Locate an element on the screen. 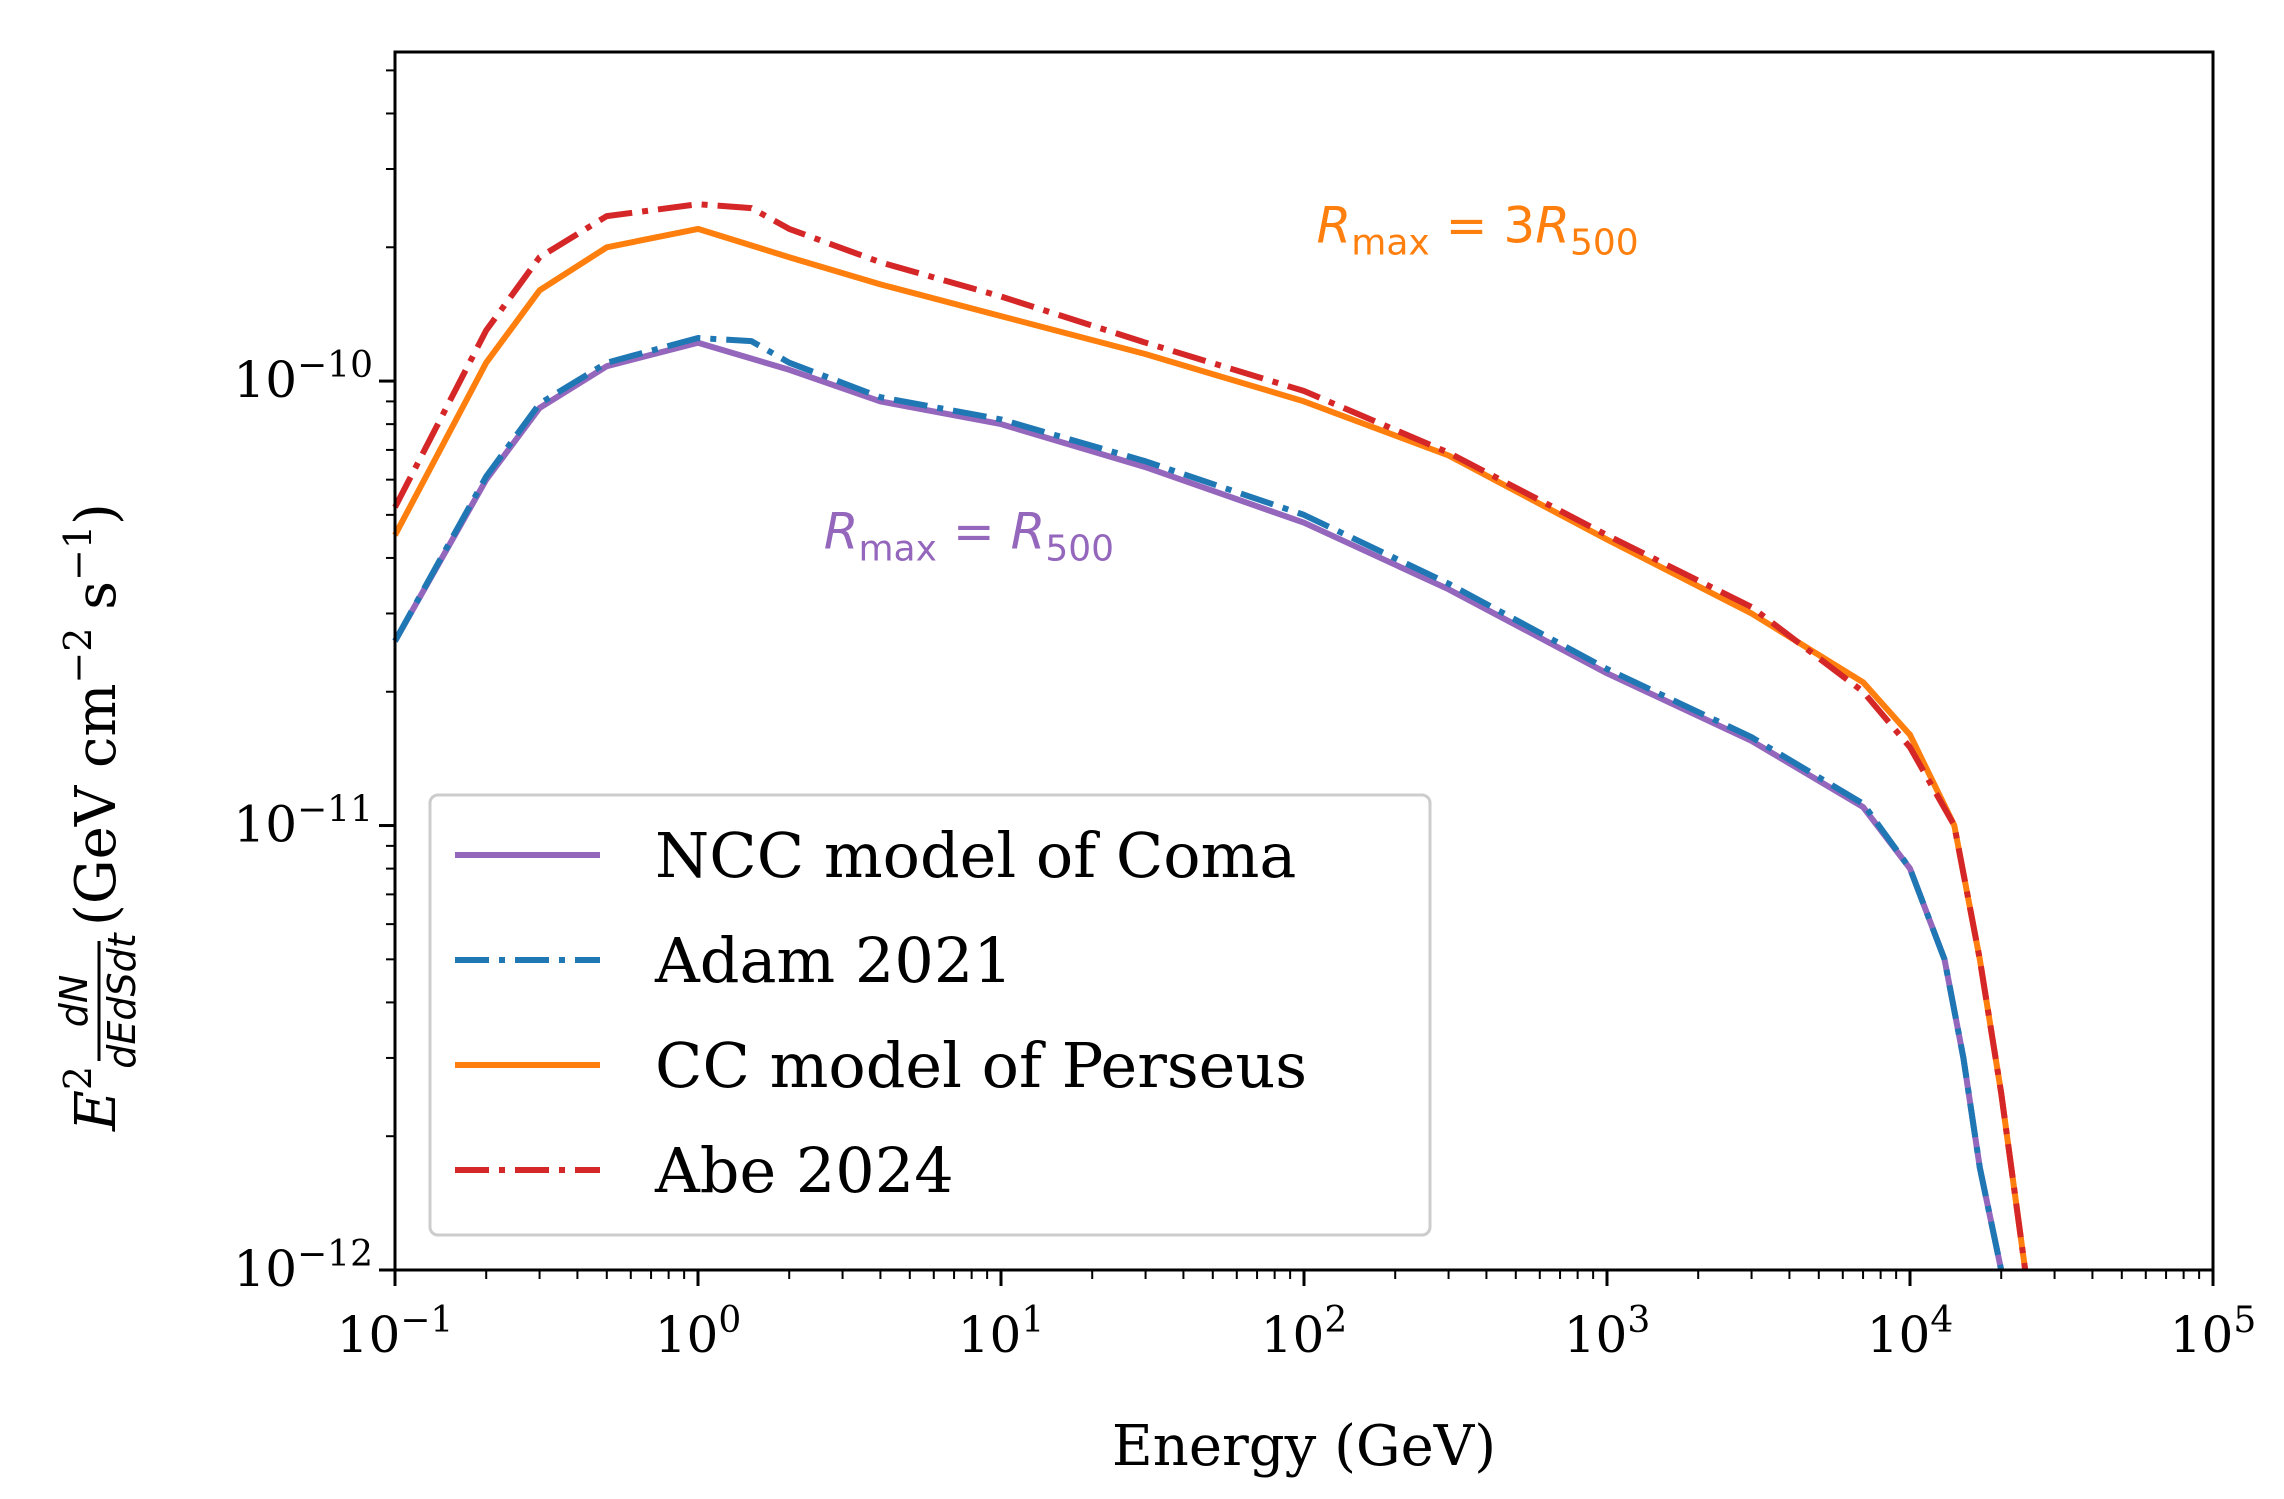 This screenshot has width=2284, height=1499. ylabel-fraction-num: dN is located at coordinates (74, 1001).